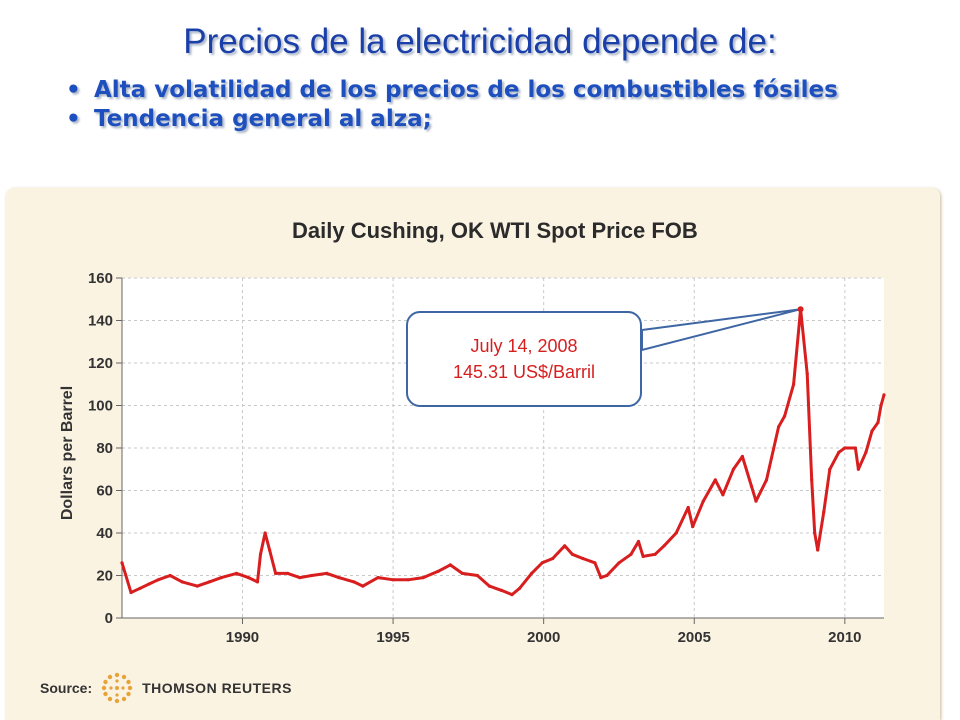 This screenshot has height=720, width=960. Describe the element at coordinates (109, 618) in the screenshot. I see `y-tick-label: 0` at that location.